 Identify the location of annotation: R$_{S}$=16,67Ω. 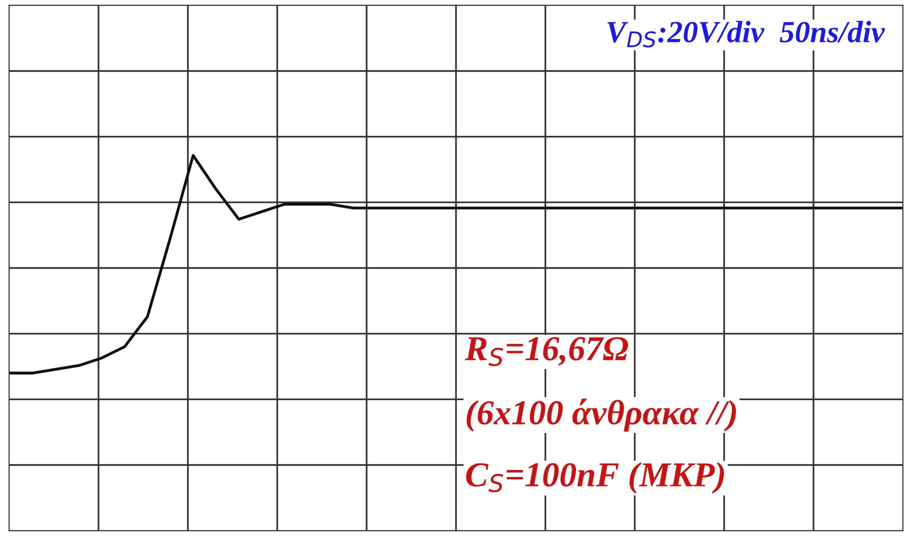
(546, 351).